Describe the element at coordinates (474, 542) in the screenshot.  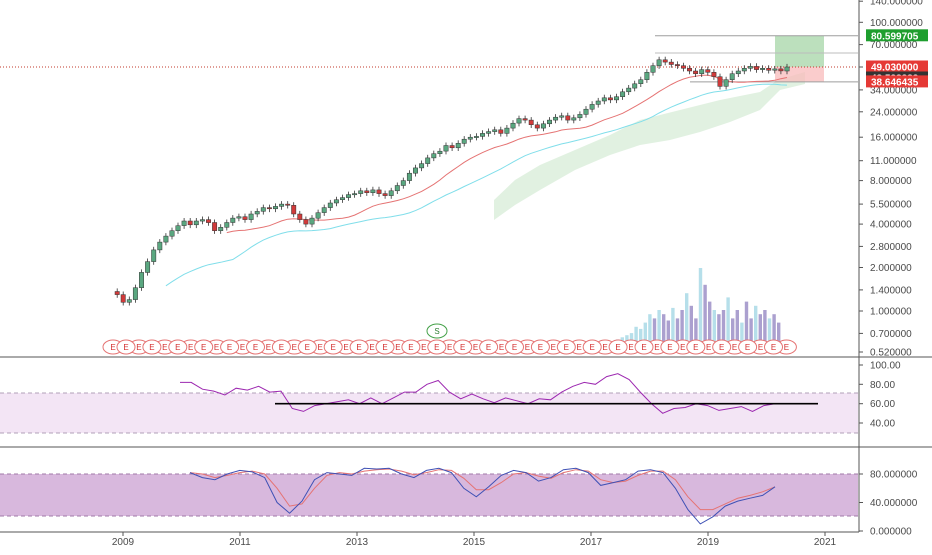
I see `time-tick-label: 2015` at that location.